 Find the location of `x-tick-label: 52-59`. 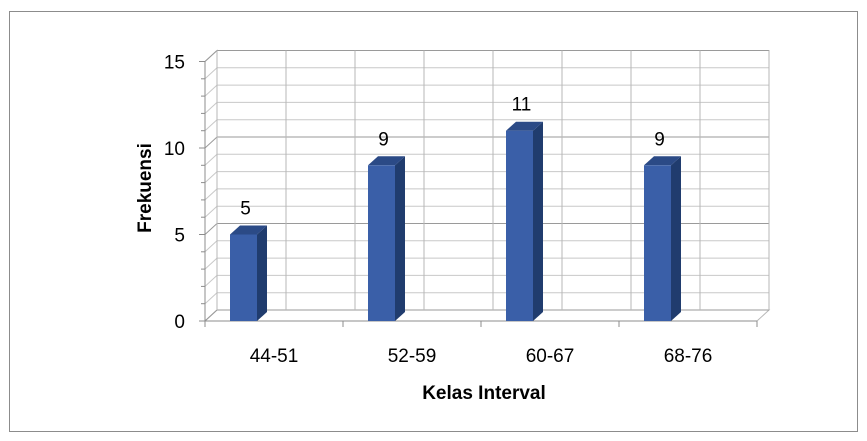

x-tick-label: 52-59 is located at coordinates (412, 356).